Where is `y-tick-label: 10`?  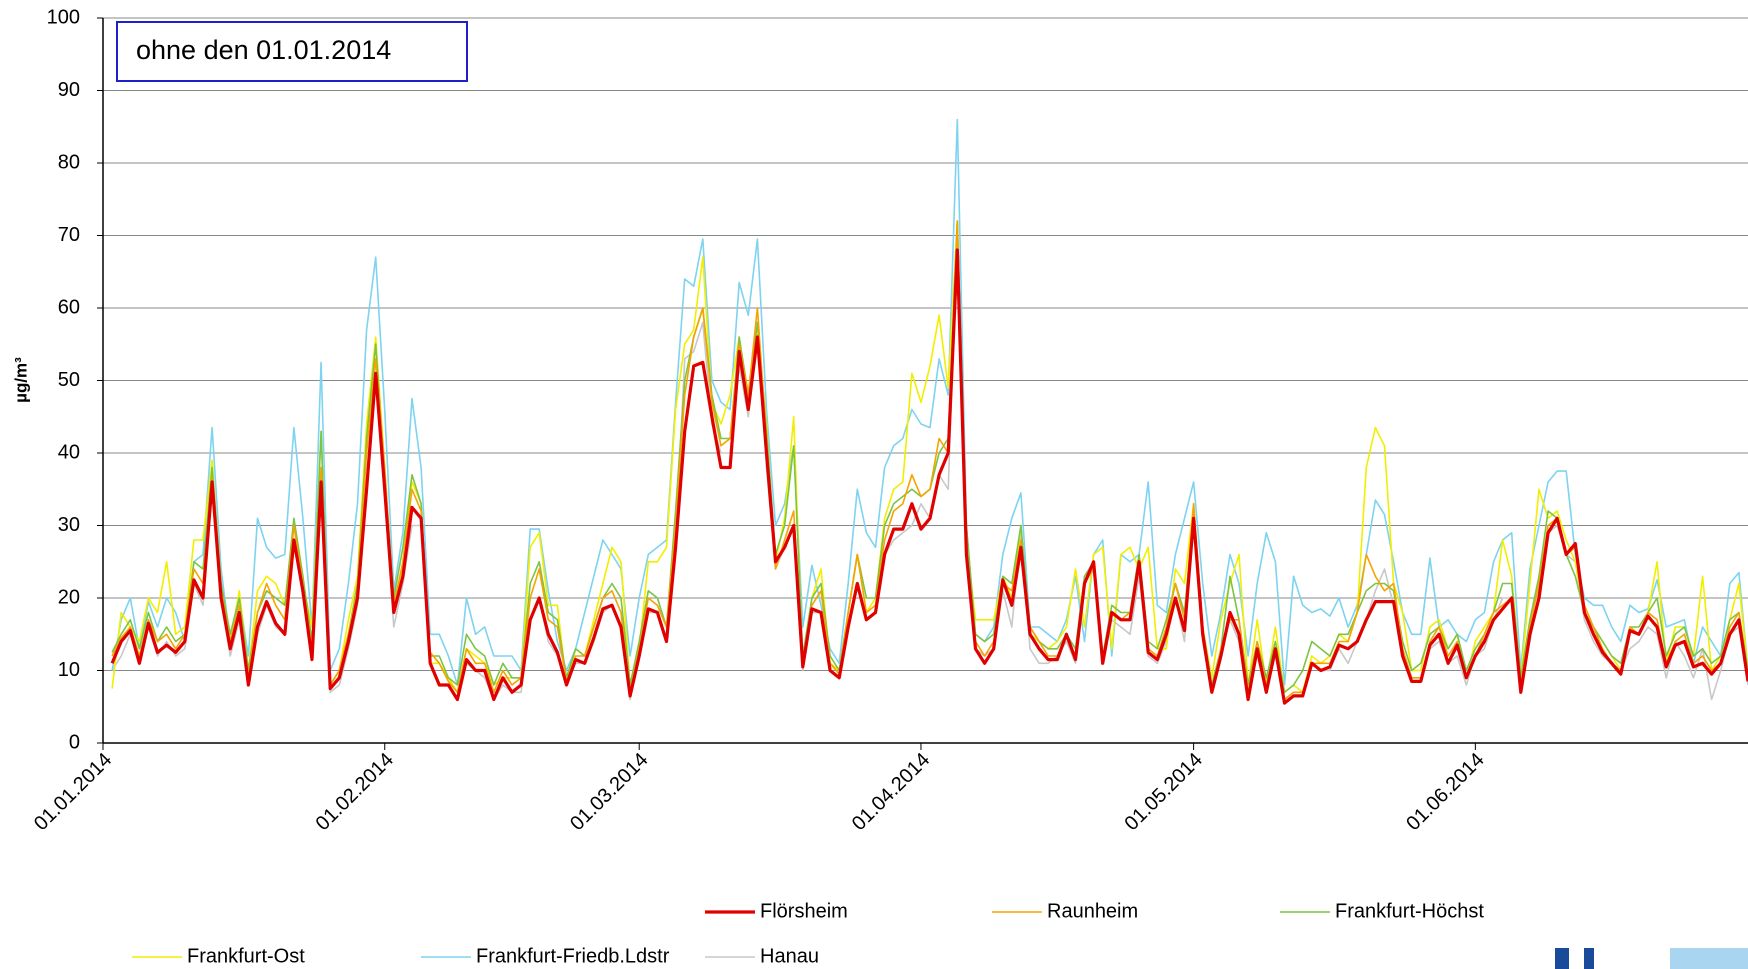 y-tick-label: 10 is located at coordinates (69, 670).